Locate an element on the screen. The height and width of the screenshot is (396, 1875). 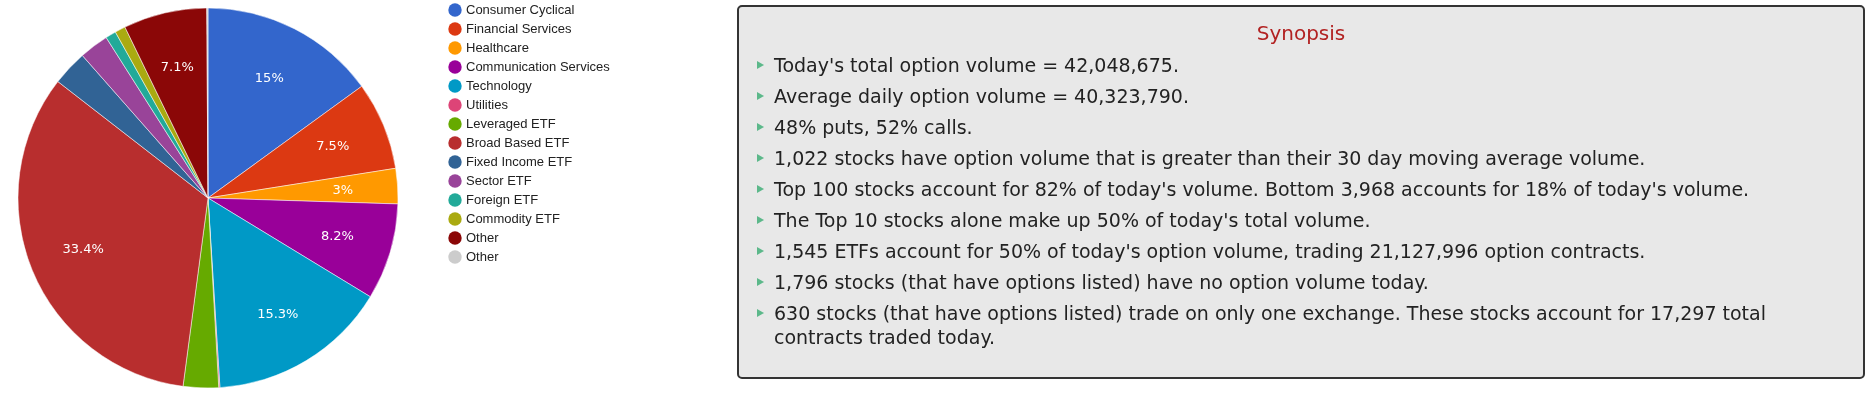
data-label: 8.2% is located at coordinates (337, 236).